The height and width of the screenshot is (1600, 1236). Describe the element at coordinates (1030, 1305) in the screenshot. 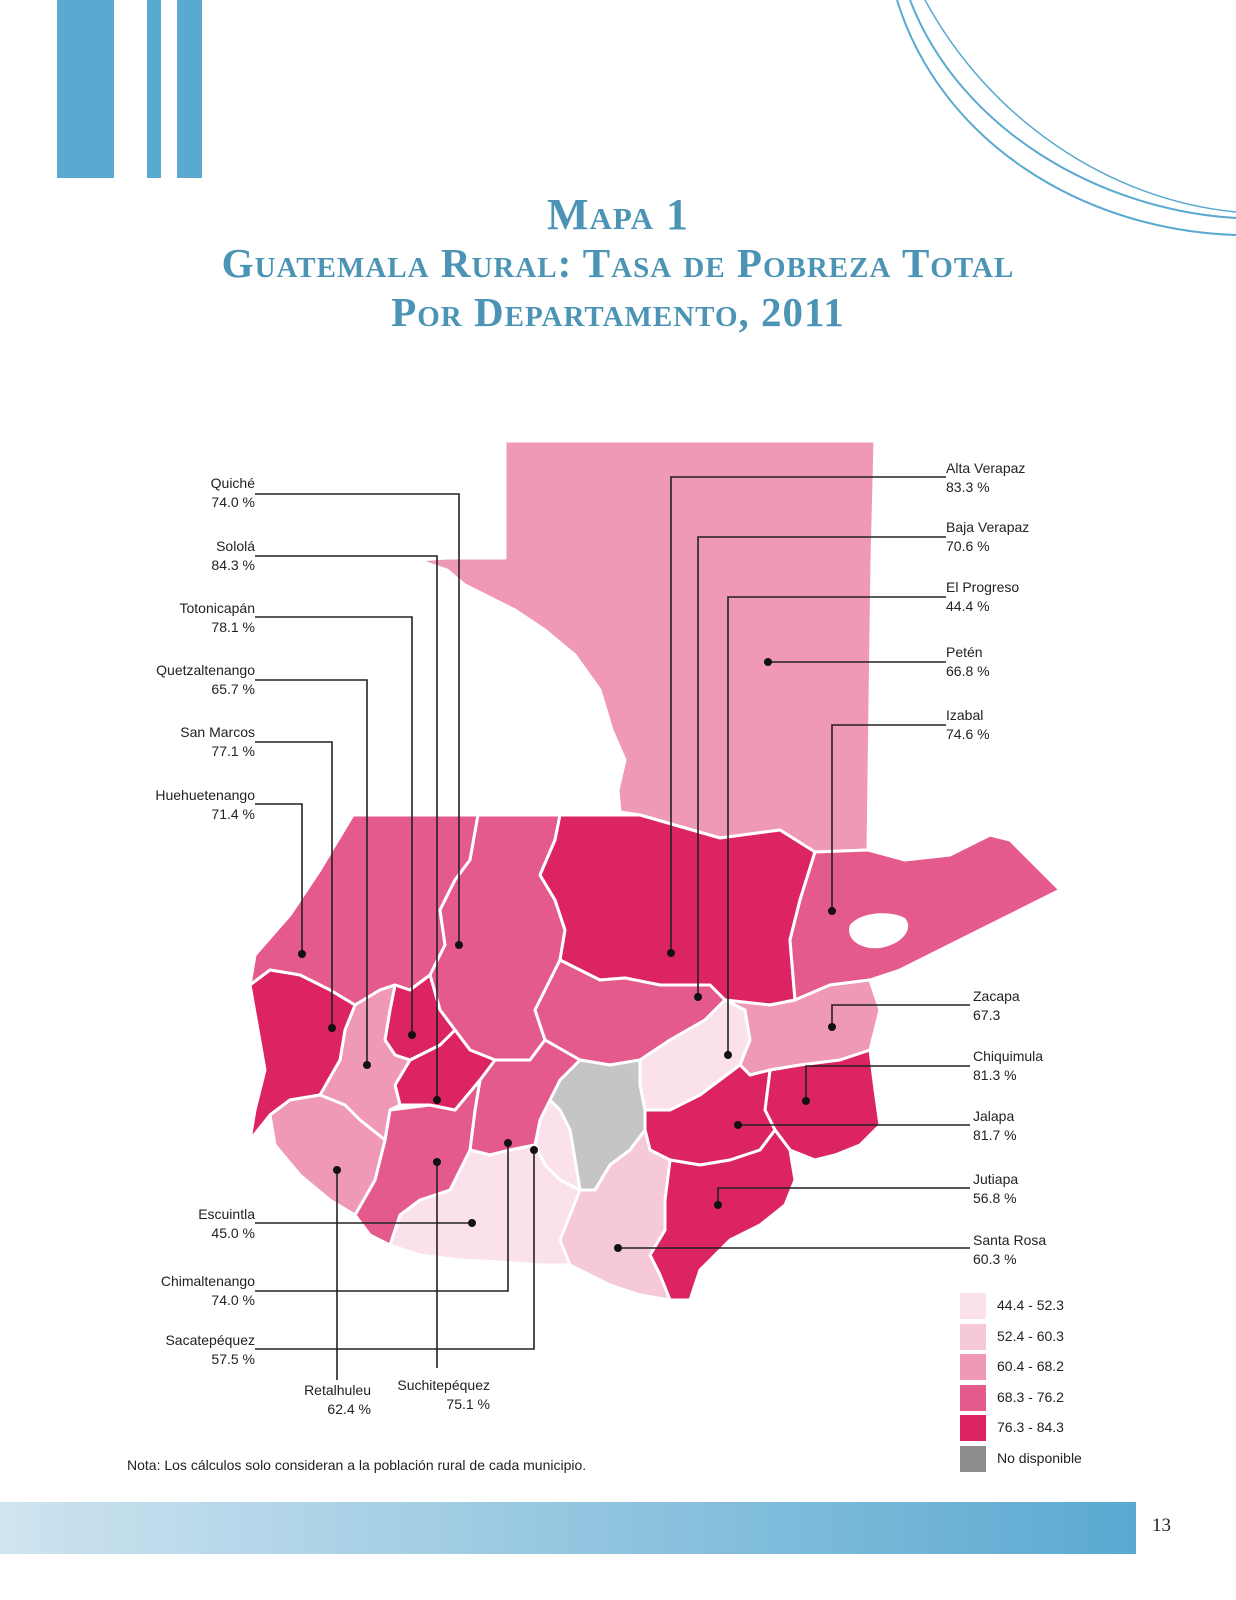

I see `legend-label: 44.4 - 52.3` at that location.